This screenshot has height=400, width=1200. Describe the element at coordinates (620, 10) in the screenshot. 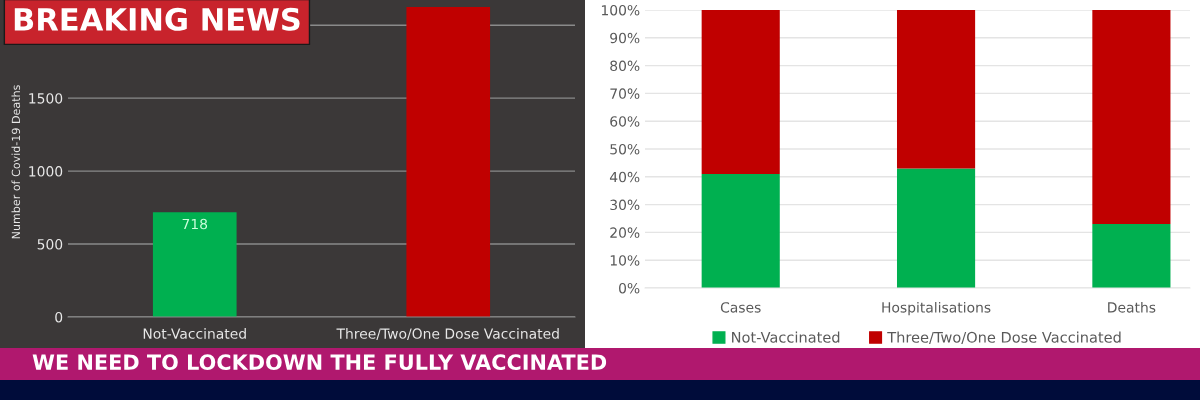

I see `y-tick-label: 100%` at that location.